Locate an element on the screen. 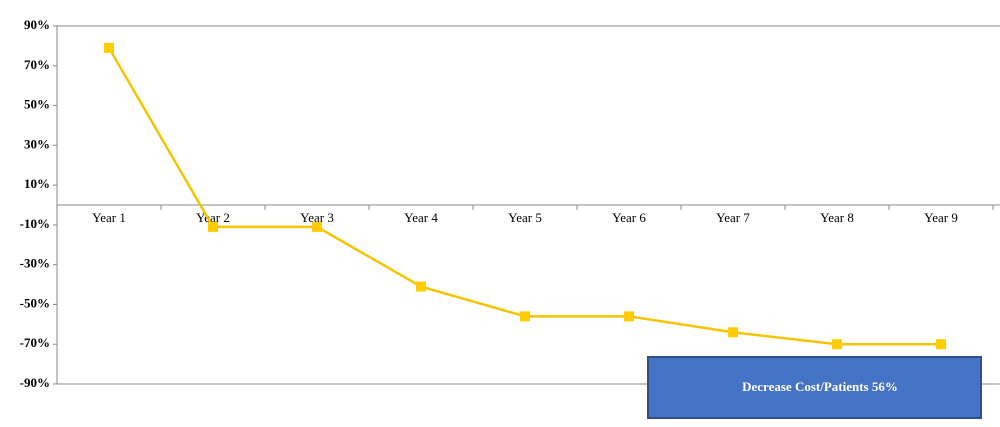 This screenshot has height=427, width=1000. y-tick-label: -50% is located at coordinates (35, 302).